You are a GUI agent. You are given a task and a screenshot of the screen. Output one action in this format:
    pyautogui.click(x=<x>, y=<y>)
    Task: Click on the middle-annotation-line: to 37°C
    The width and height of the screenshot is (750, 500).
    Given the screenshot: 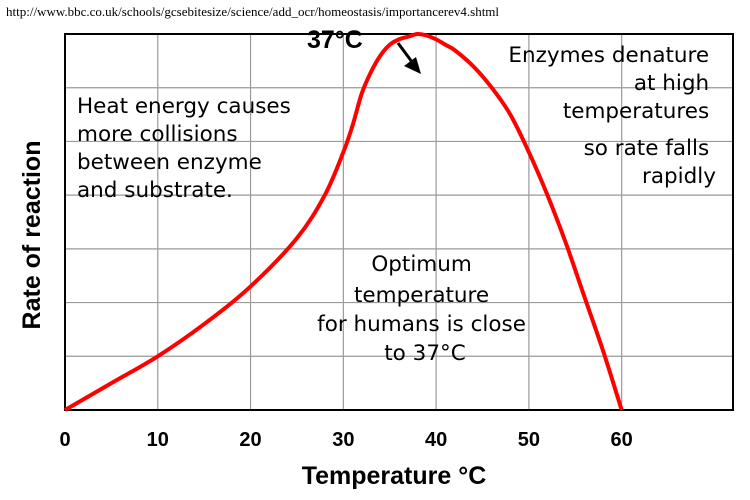 What is the action you would take?
    pyautogui.click(x=425, y=353)
    